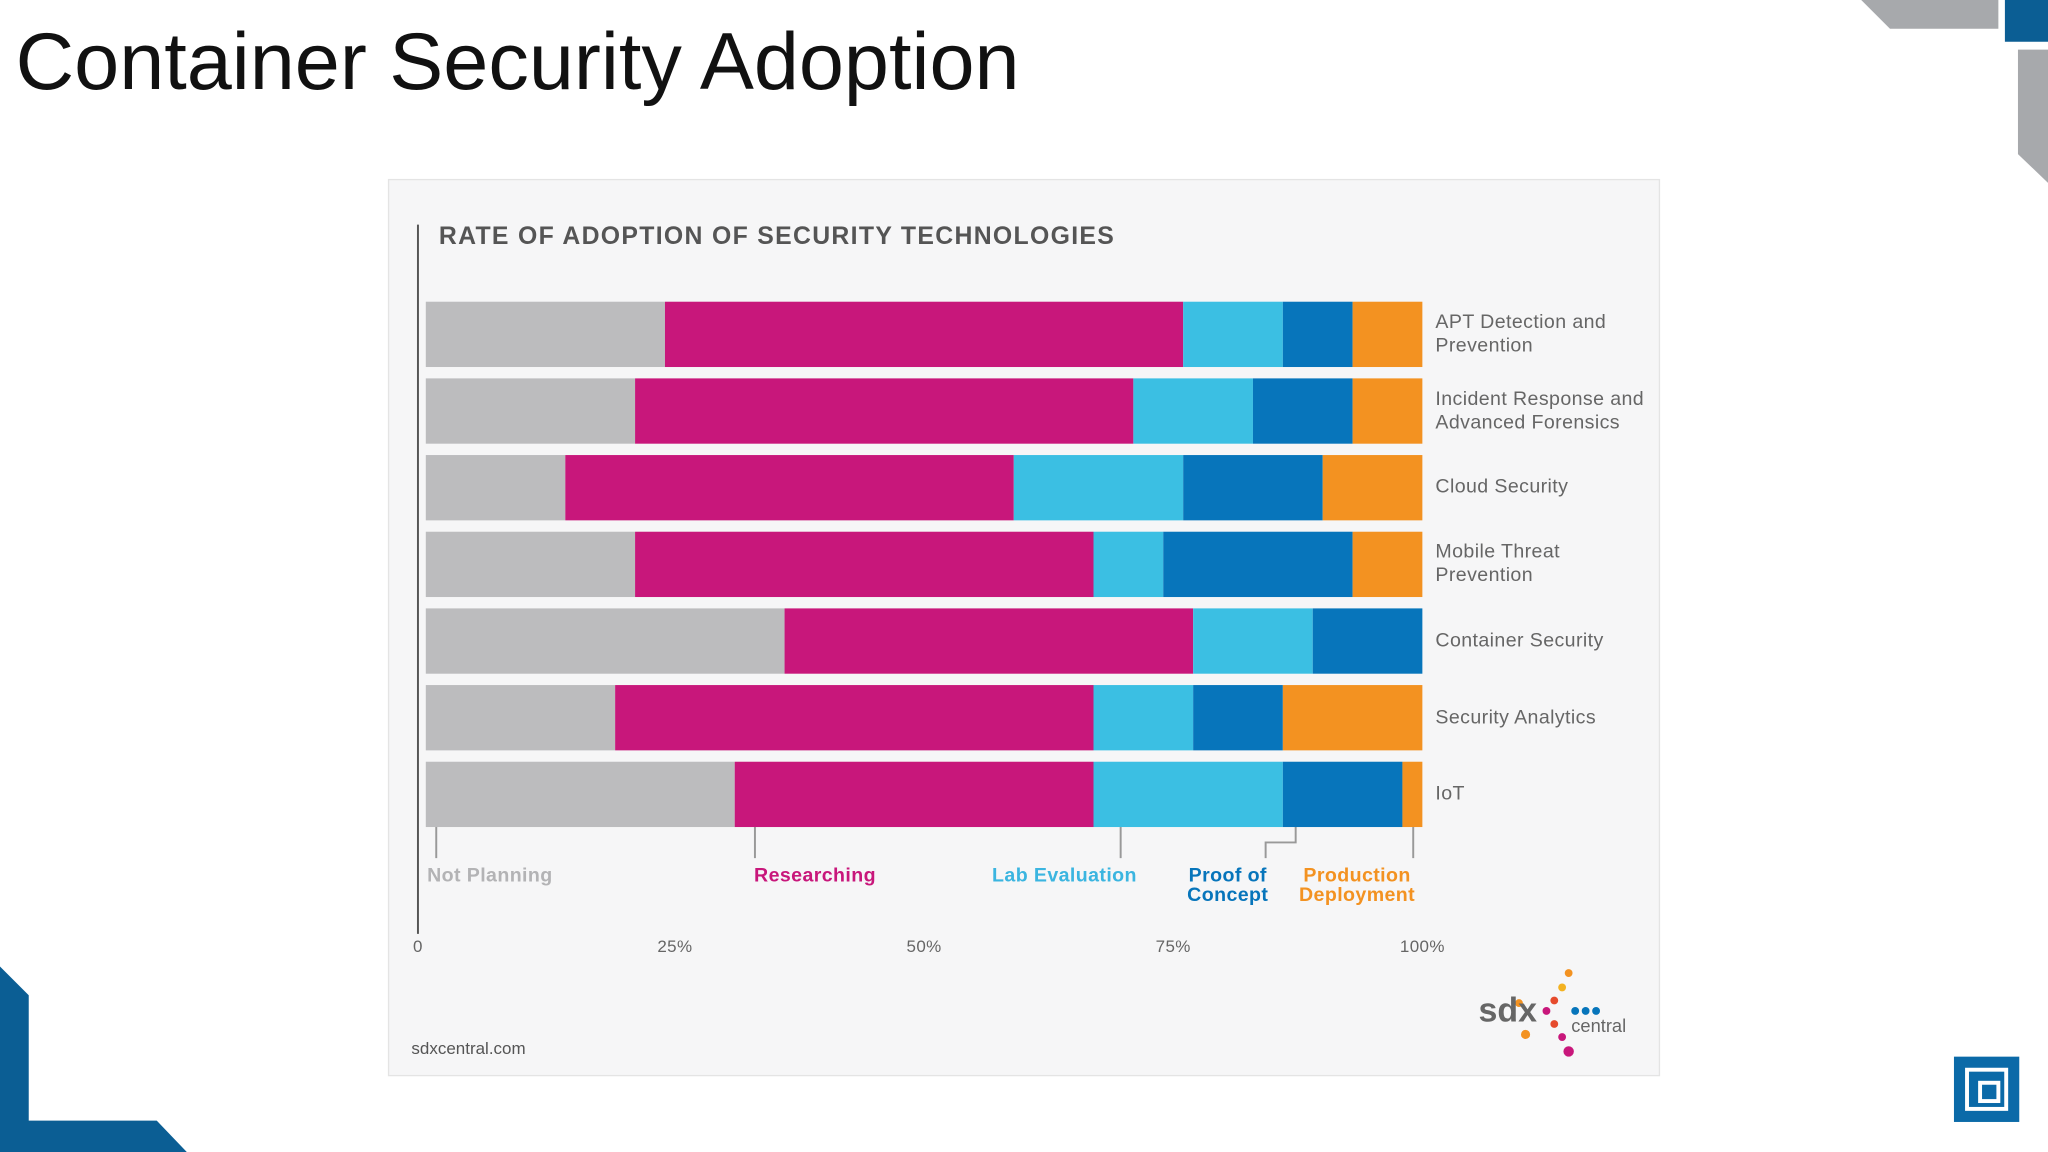  Describe the element at coordinates (1064, 875) in the screenshot. I see `legend-label: Lab Evaluation` at that location.